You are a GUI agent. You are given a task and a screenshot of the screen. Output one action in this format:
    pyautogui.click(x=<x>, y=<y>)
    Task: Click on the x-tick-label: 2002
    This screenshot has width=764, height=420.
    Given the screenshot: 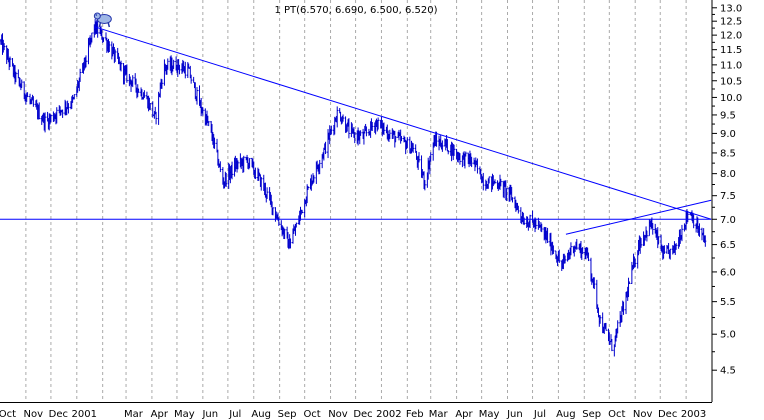 What is the action you would take?
    pyautogui.click(x=388, y=414)
    